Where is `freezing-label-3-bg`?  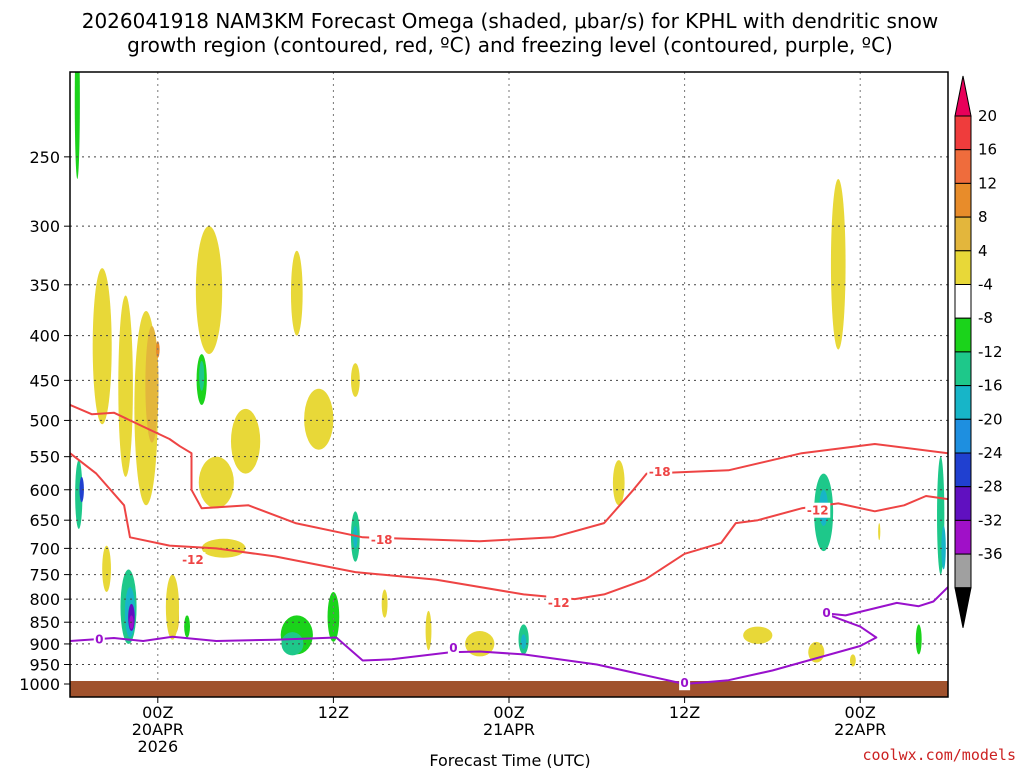 freezing-label-3-bg is located at coordinates (827, 613).